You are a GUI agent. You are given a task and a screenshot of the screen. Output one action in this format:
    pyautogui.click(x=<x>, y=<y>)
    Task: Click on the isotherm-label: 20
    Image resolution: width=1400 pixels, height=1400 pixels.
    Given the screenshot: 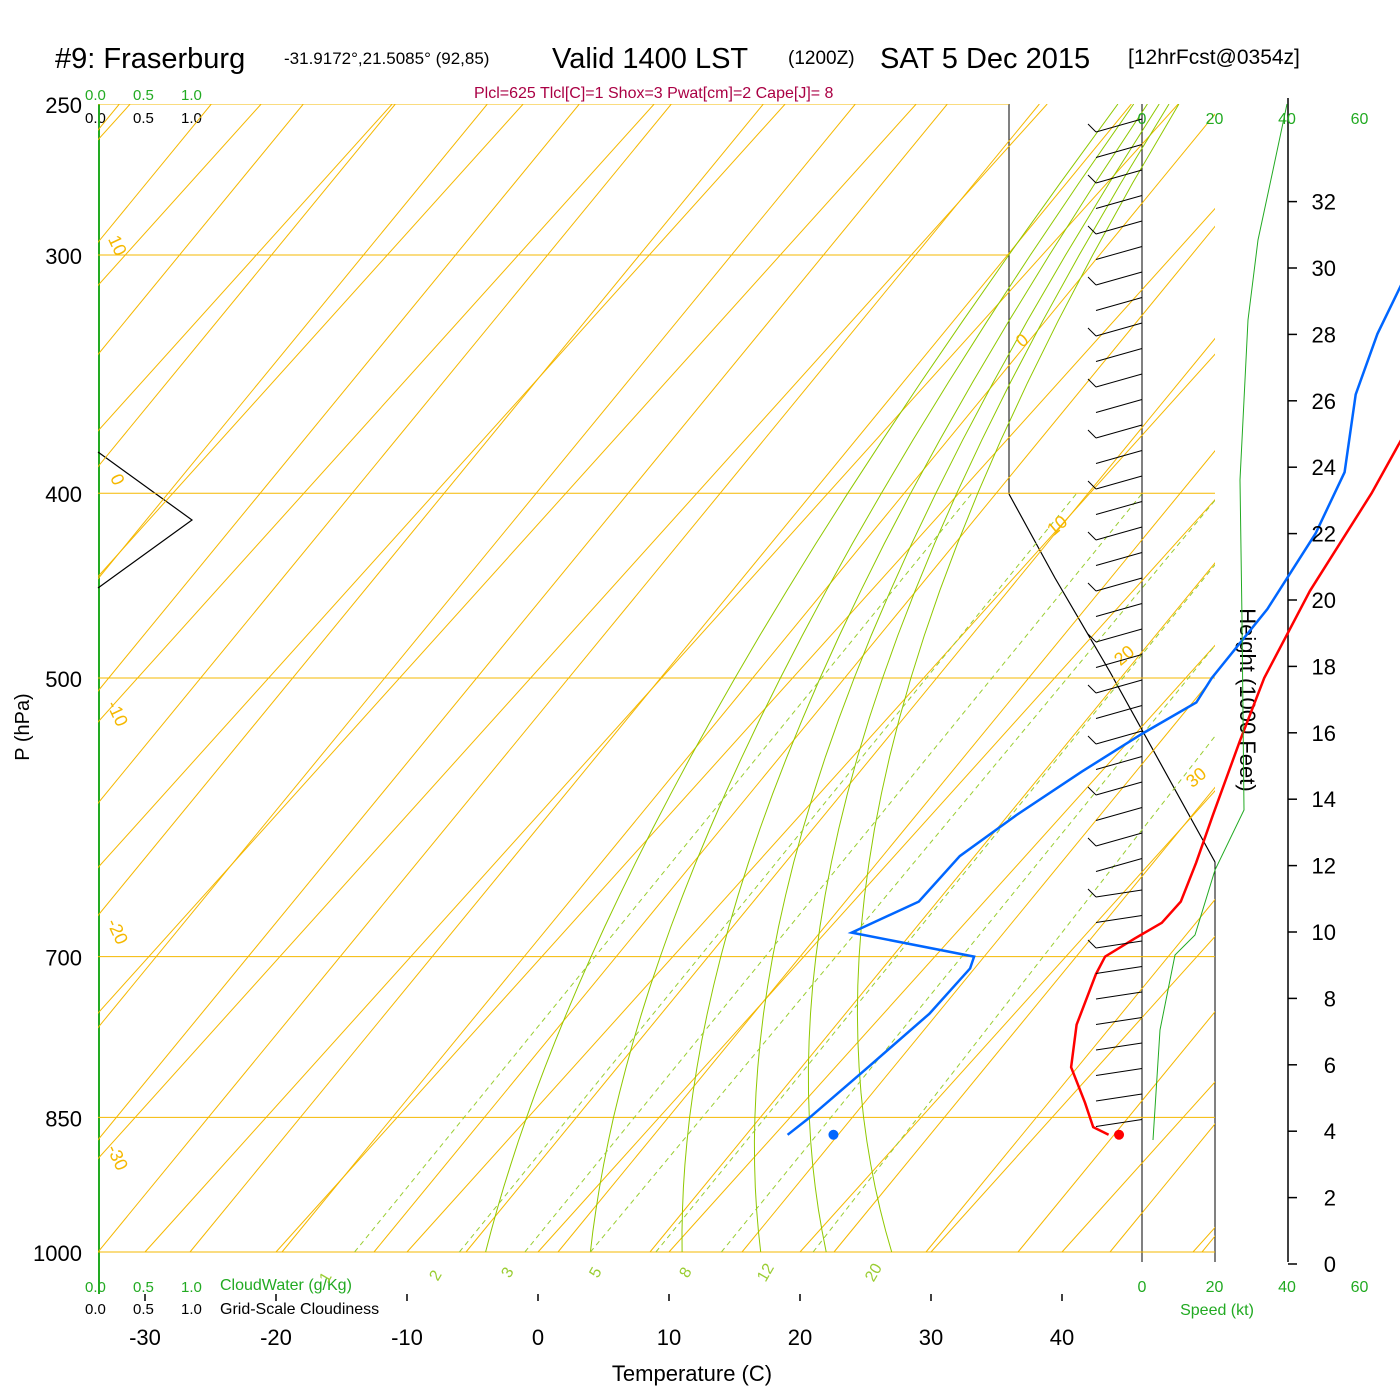 What is the action you would take?
    pyautogui.click(x=1124, y=655)
    